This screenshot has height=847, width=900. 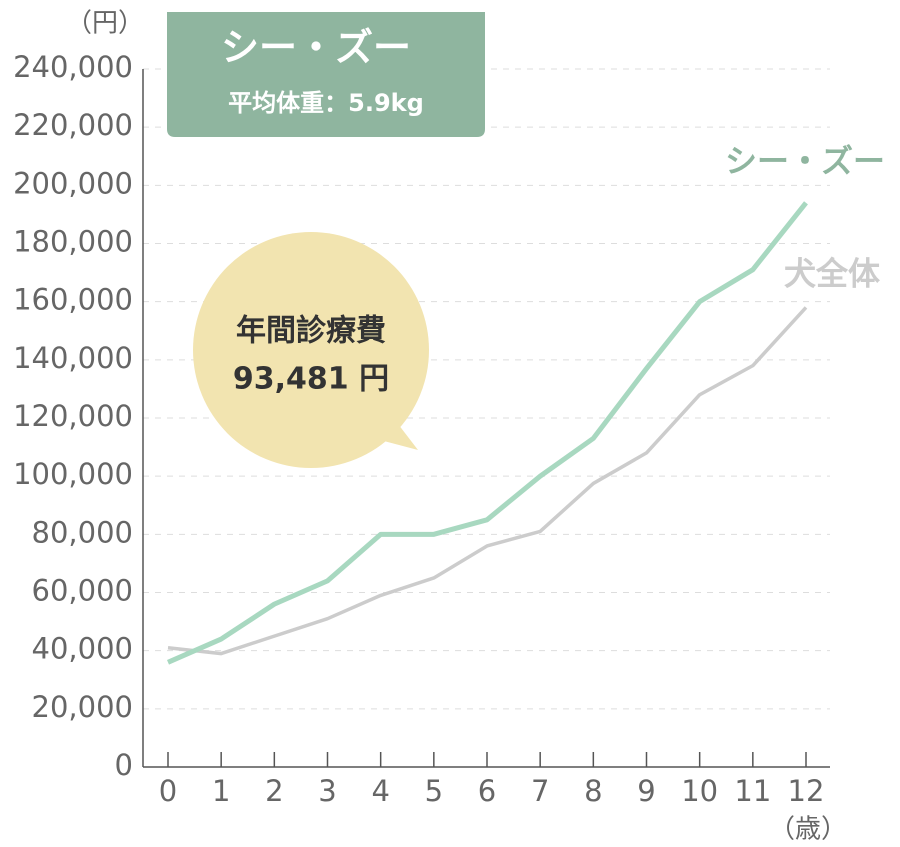 What do you see at coordinates (73, 358) in the screenshot?
I see `y-tick-label: 140,000` at bounding box center [73, 358].